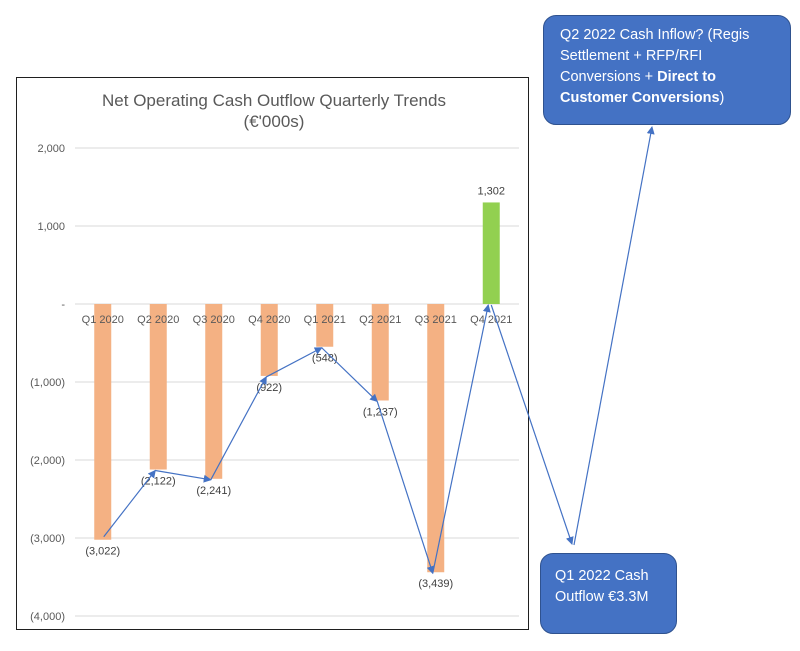 Image resolution: width=800 pixels, height=651 pixels. I want to click on callout-top-bold-text: Direct to Customer Conversions, so click(640, 87).